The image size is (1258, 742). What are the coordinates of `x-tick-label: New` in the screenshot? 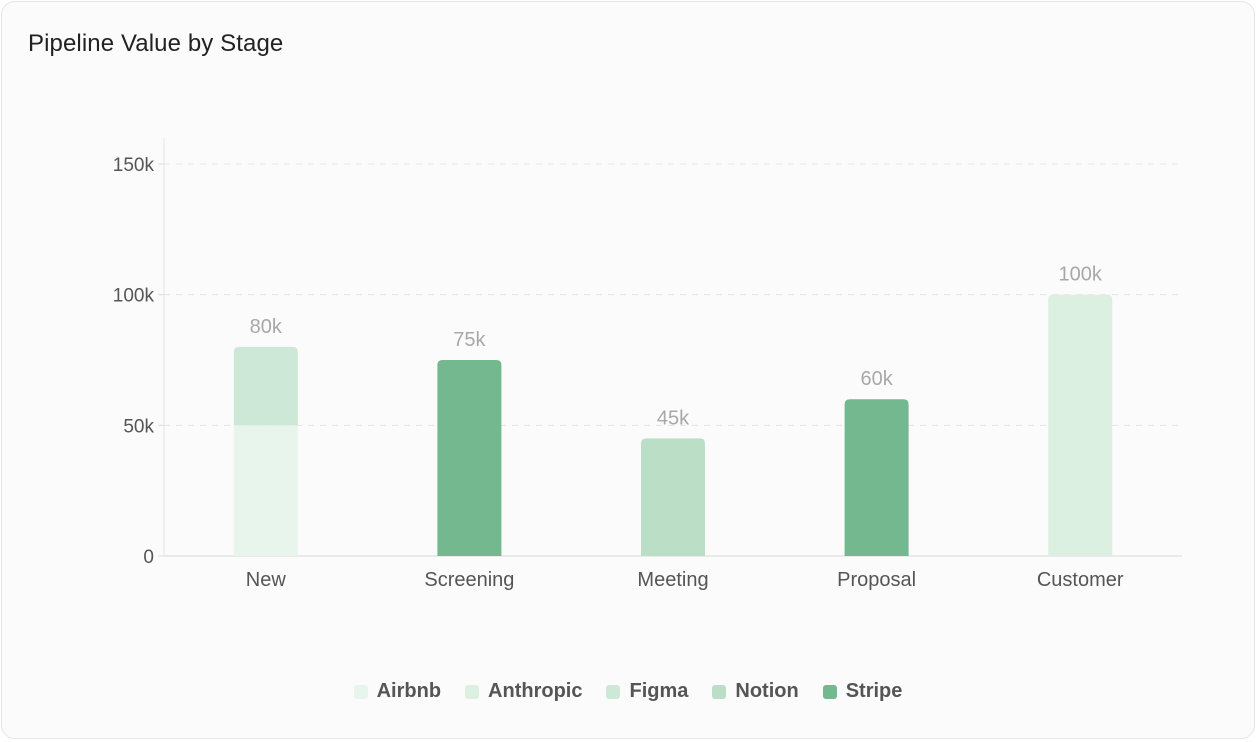 It's located at (266, 580).